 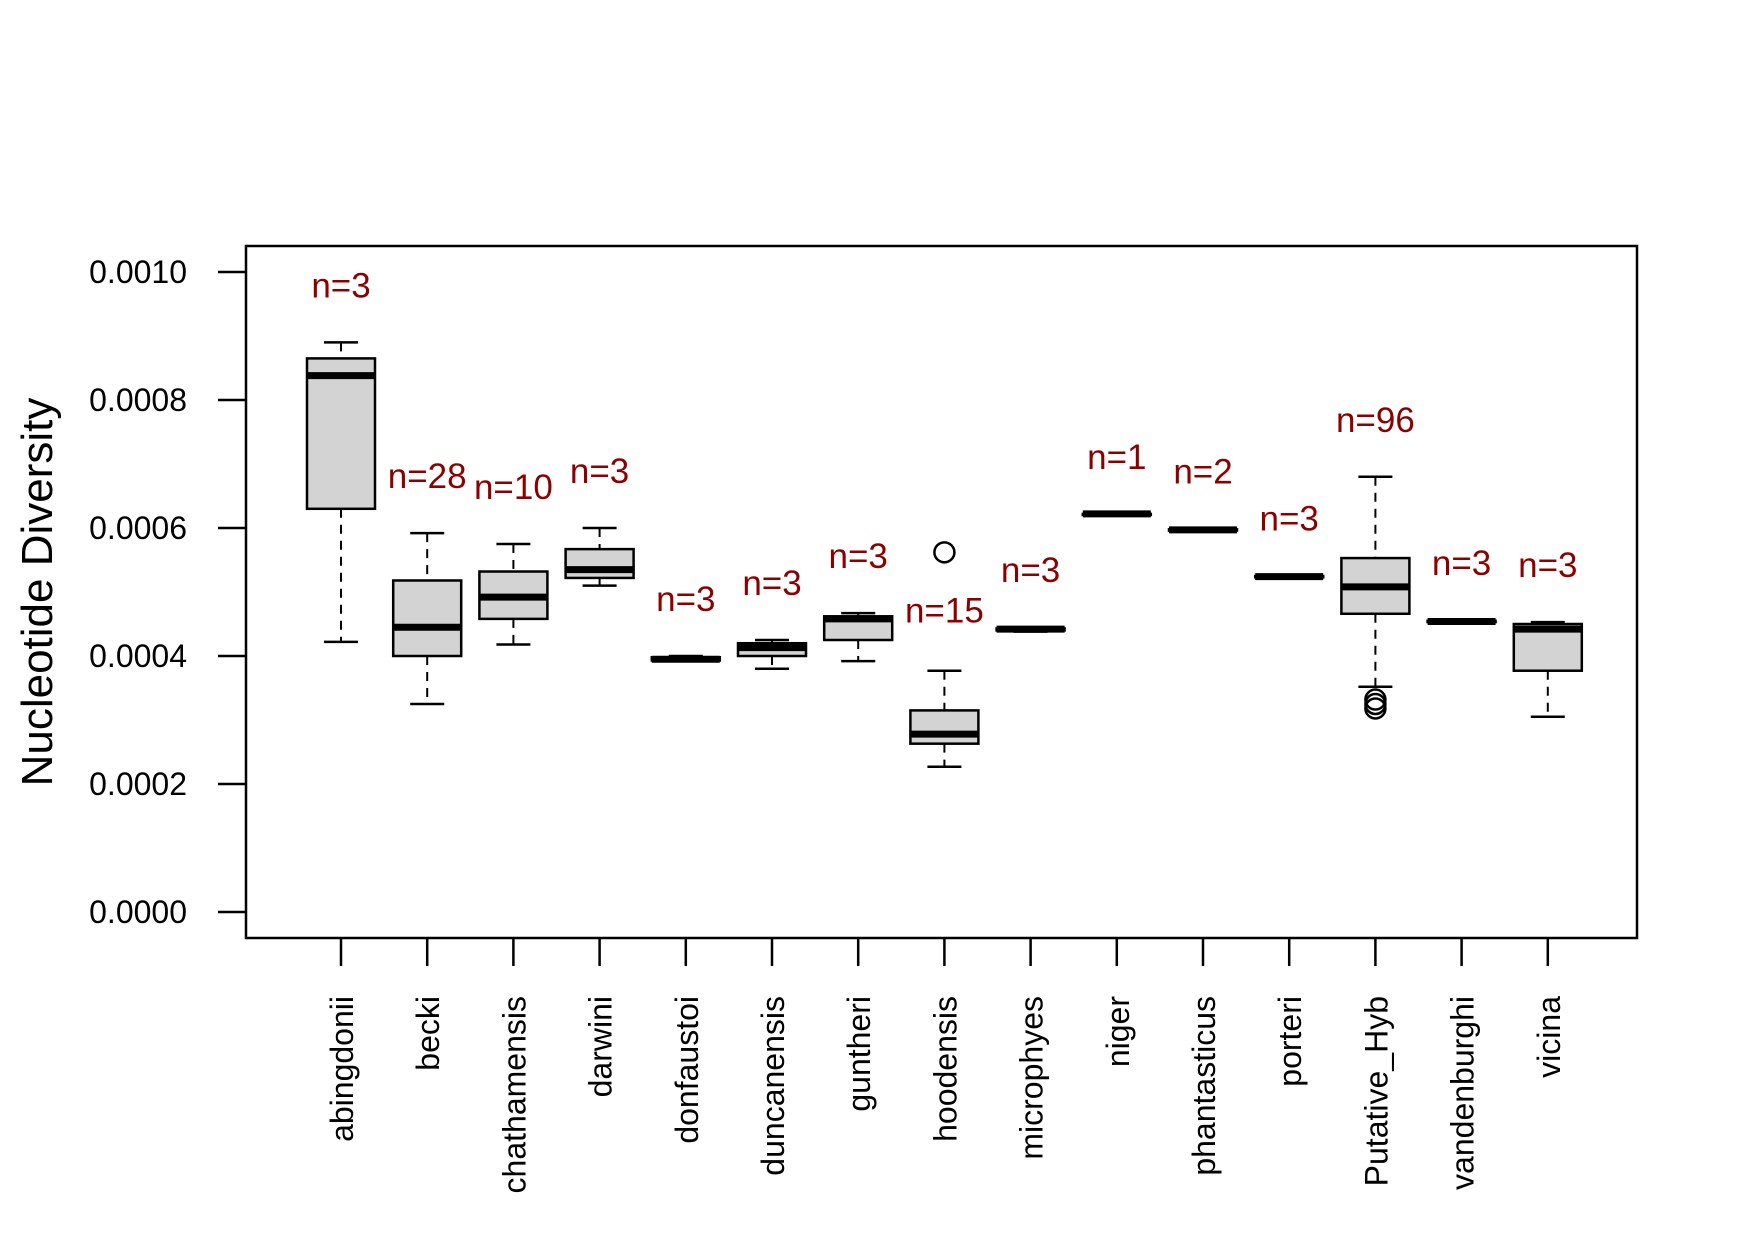 What do you see at coordinates (685, 599) in the screenshot?
I see `count-label-donfaustoi: n=3` at bounding box center [685, 599].